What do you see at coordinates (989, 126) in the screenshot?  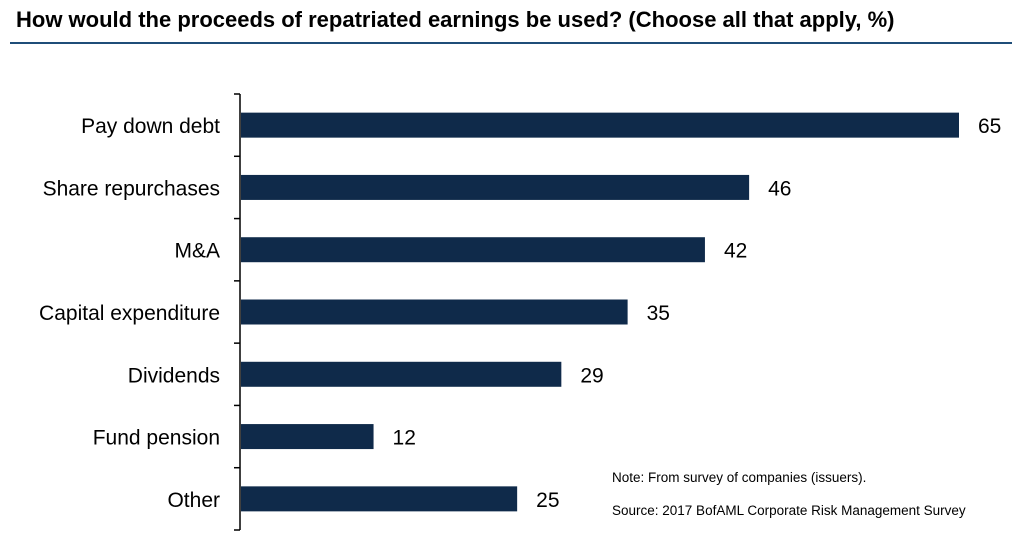 I see `data-label: 65` at bounding box center [989, 126].